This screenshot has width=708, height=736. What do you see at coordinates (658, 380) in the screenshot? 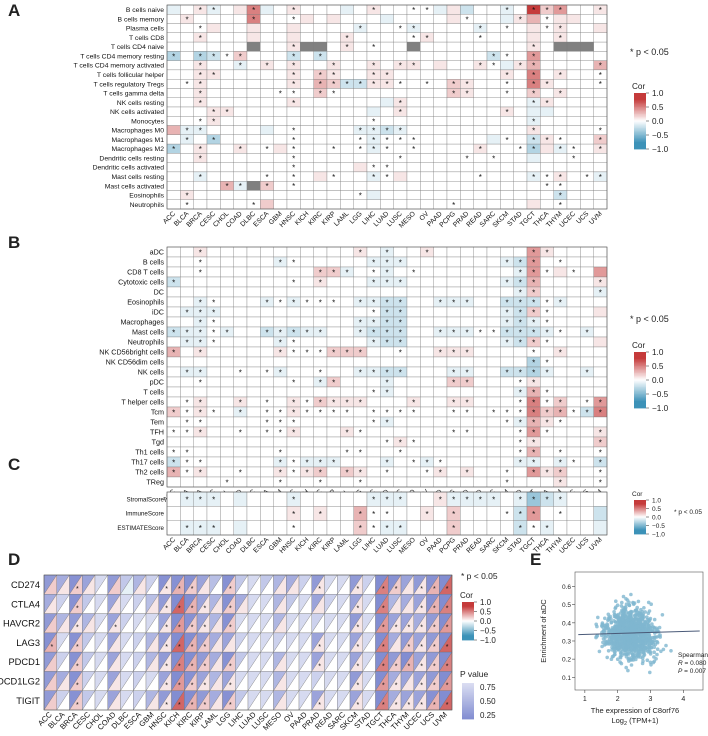
I see `legend-tick-label: 0.0` at bounding box center [658, 380].